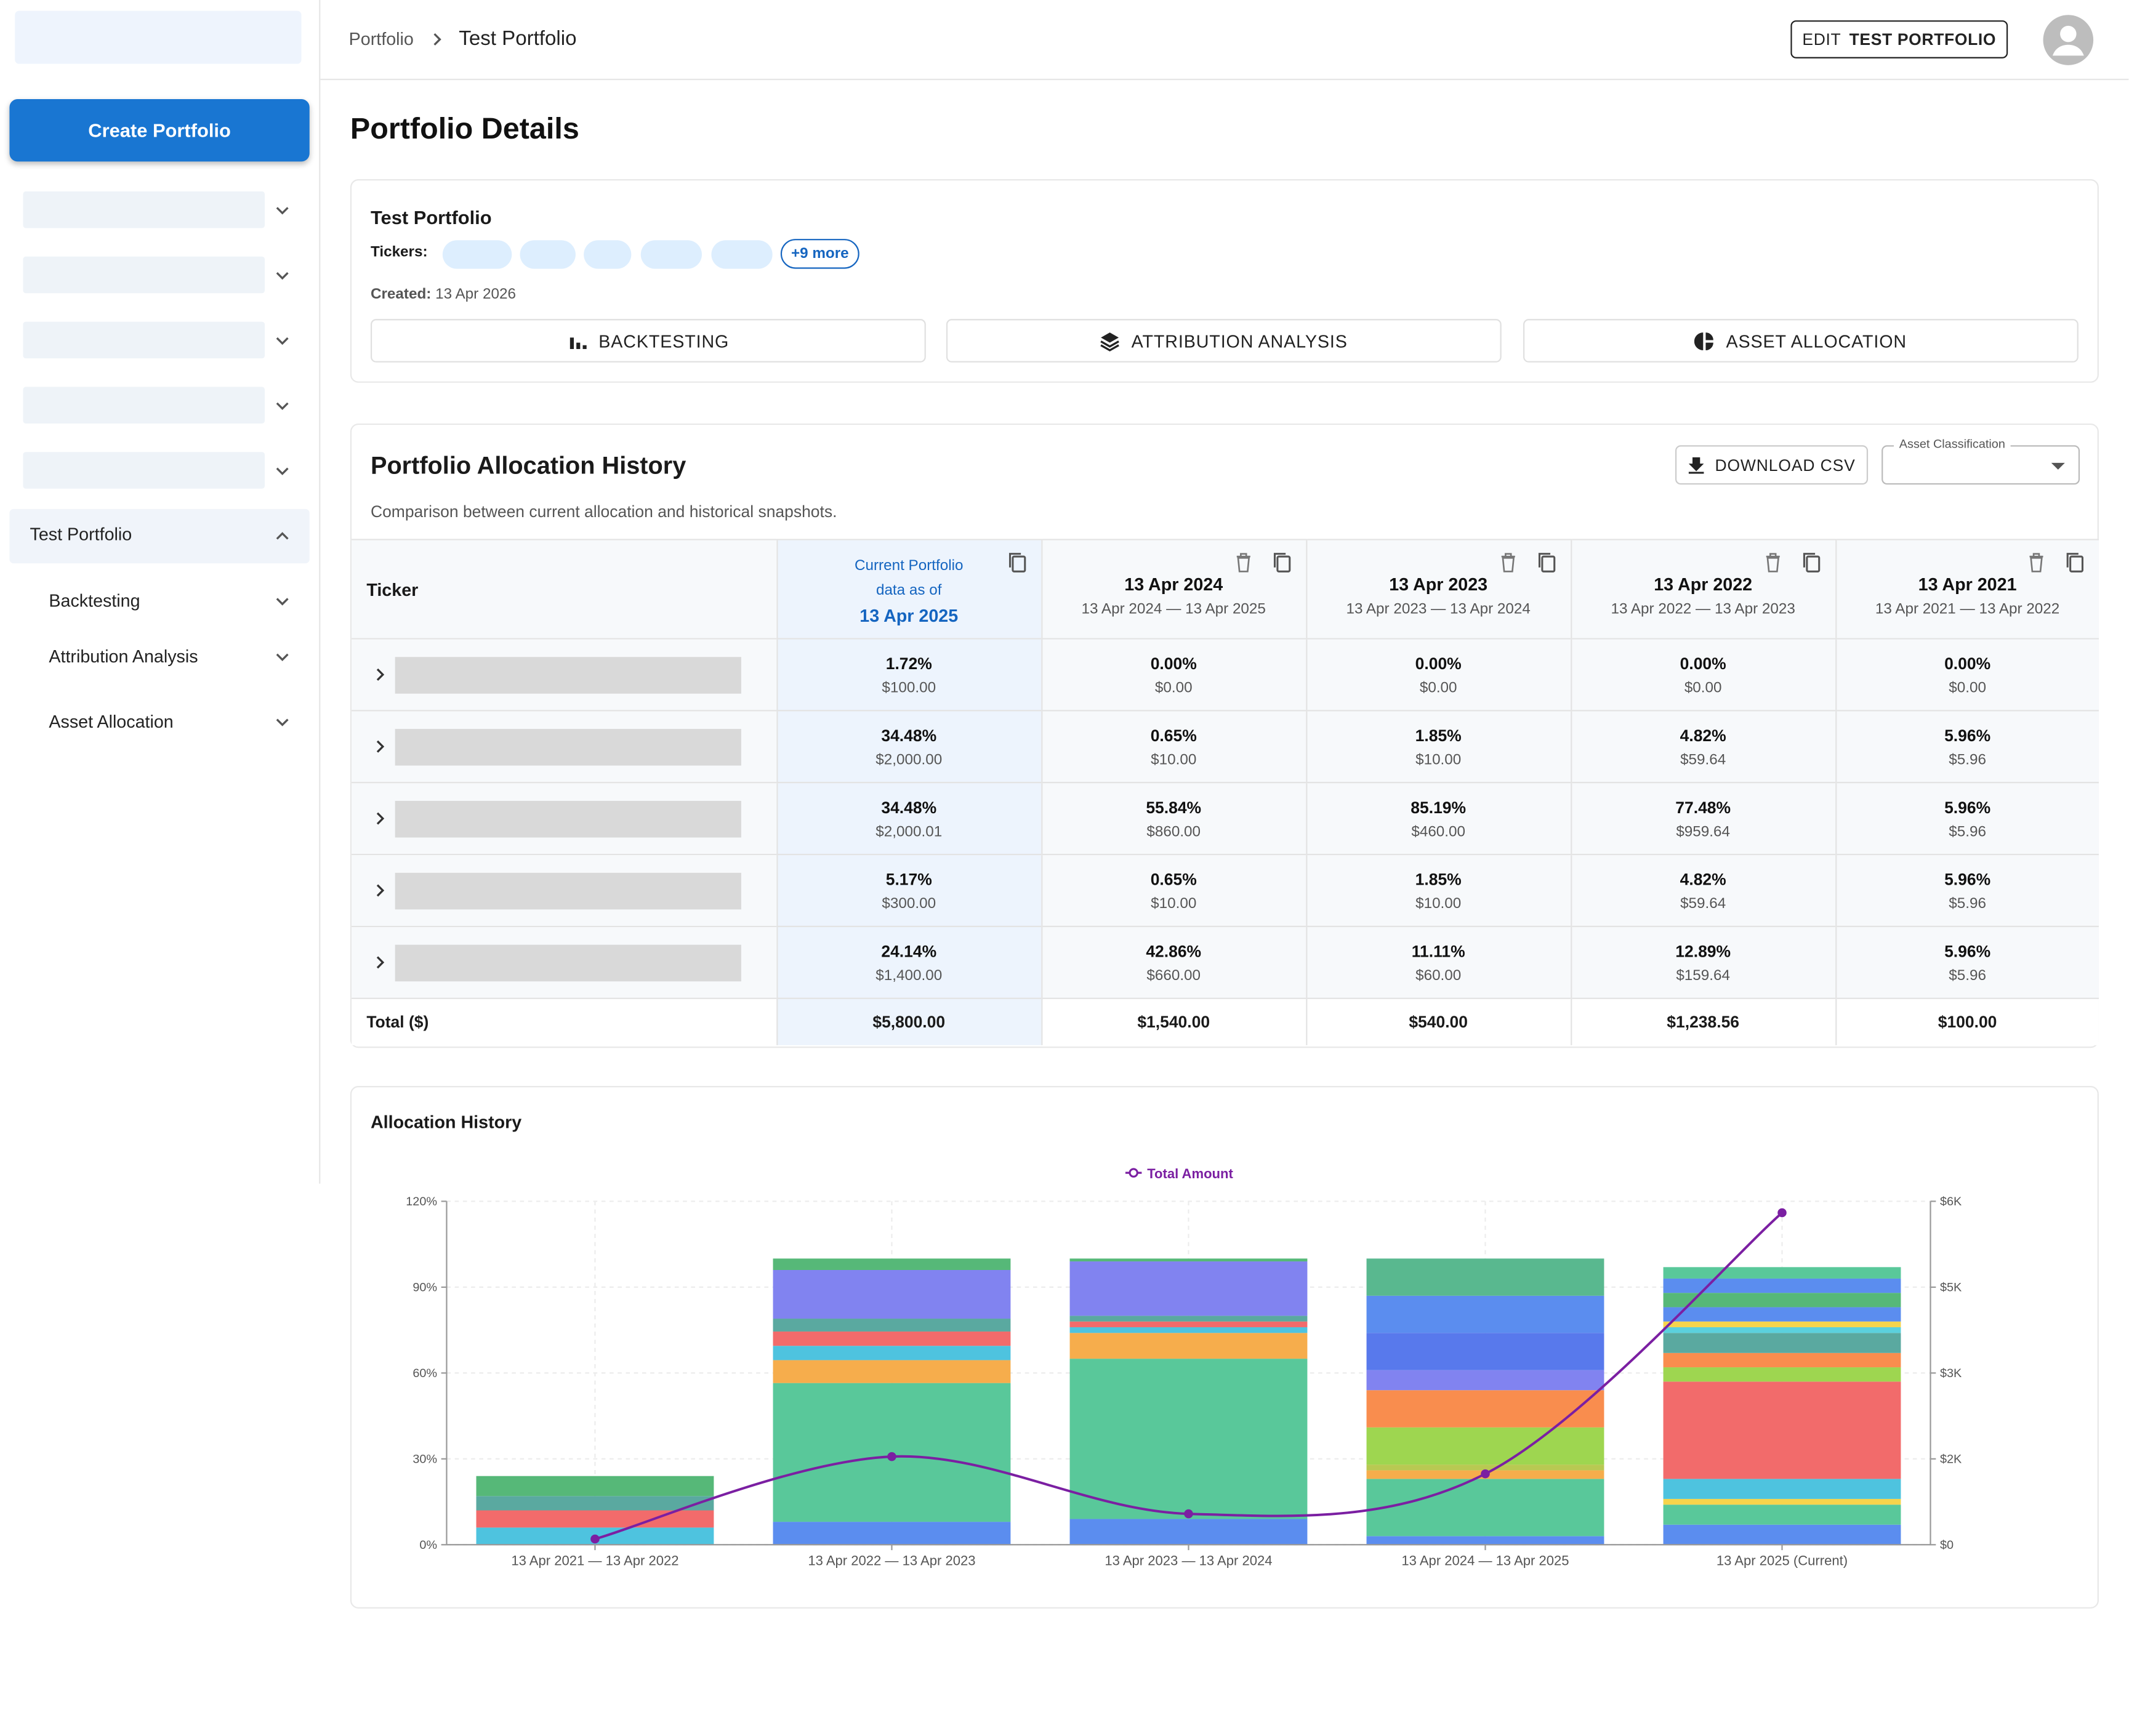 The height and width of the screenshot is (1736, 2129). I want to click on x-tick-label: 13 Apr 2024 — 13 Apr 2025, so click(1485, 1560).